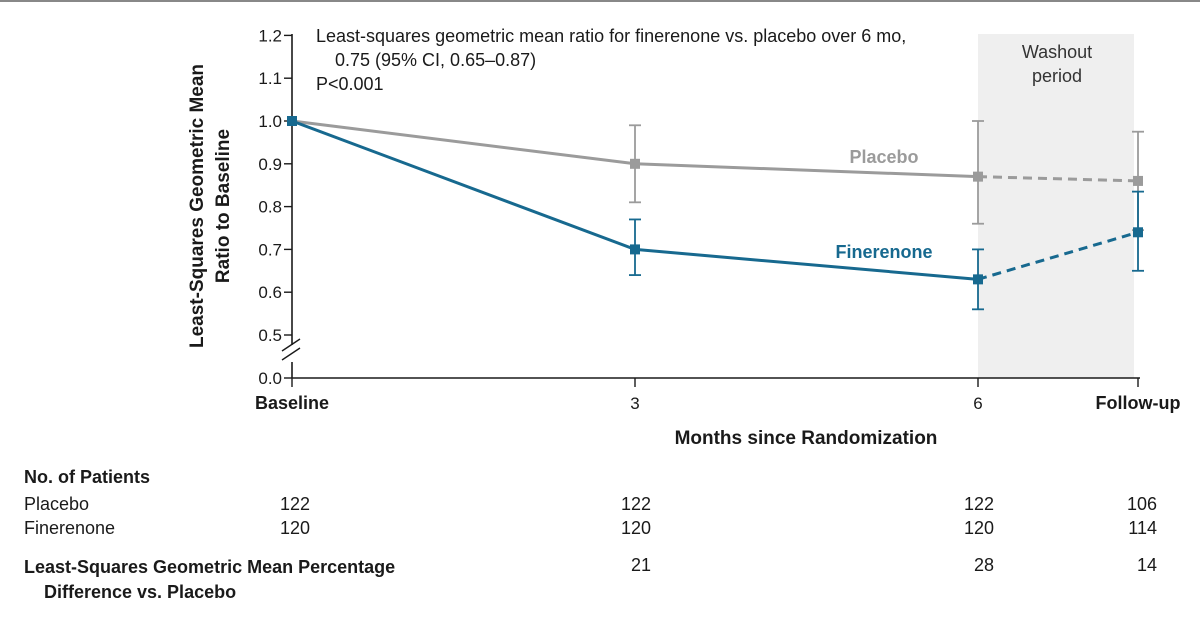  I want to click on washout-label-line1: Washout, so click(1057, 52).